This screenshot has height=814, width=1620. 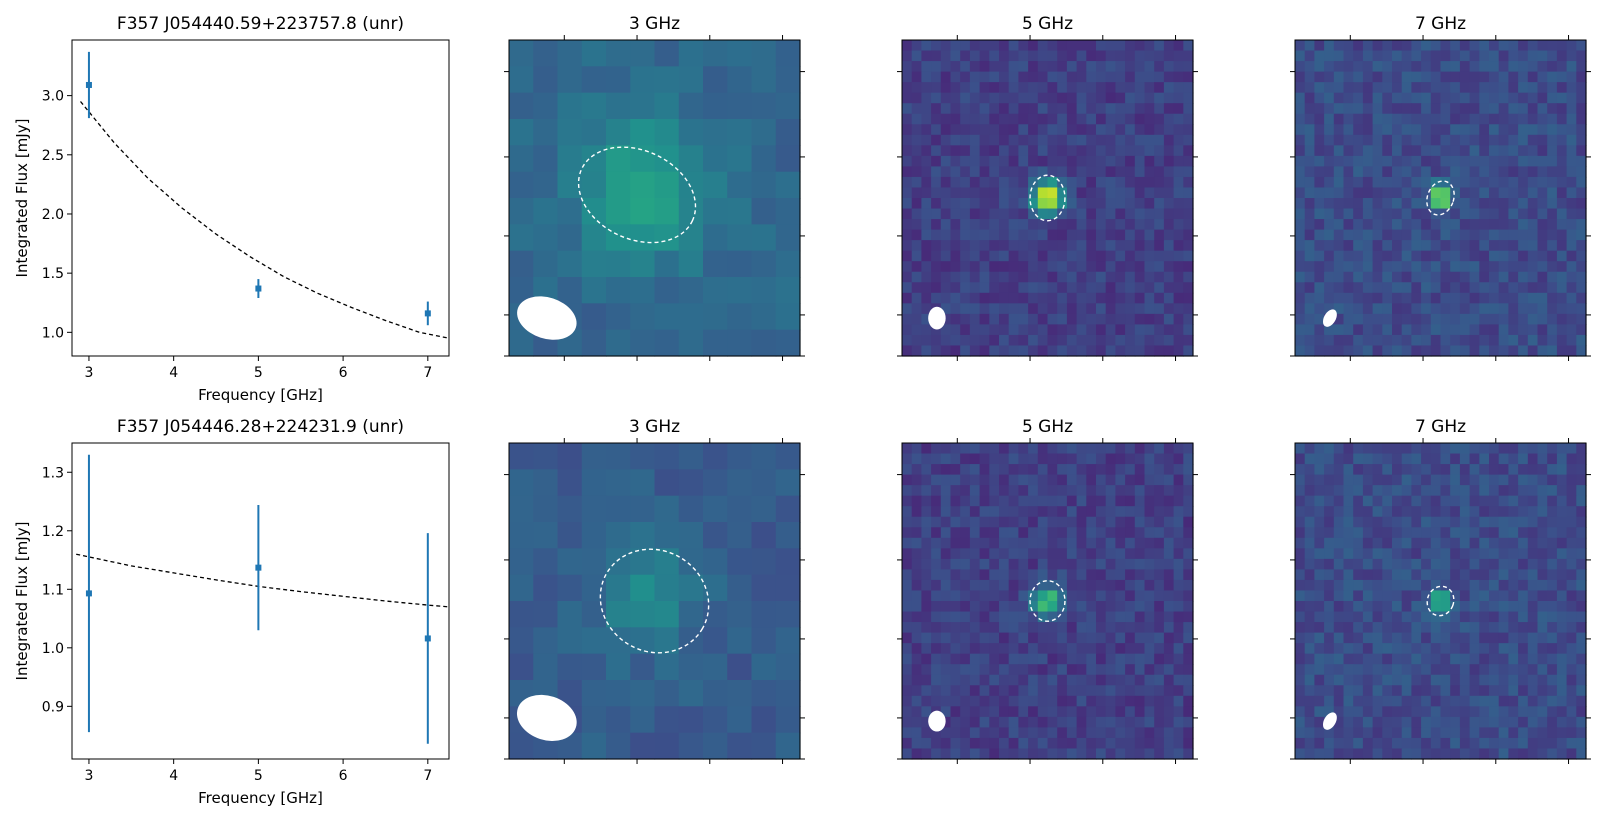 I want to click on panel-ticks, so click(x=654, y=601).